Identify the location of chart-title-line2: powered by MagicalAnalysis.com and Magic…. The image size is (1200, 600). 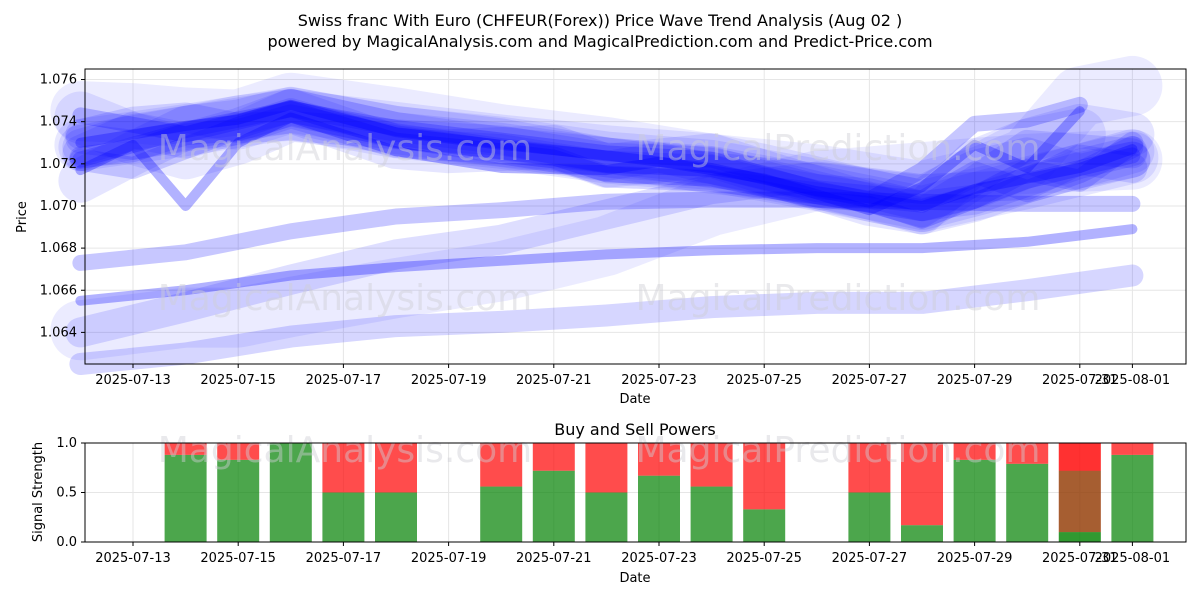
(599, 41).